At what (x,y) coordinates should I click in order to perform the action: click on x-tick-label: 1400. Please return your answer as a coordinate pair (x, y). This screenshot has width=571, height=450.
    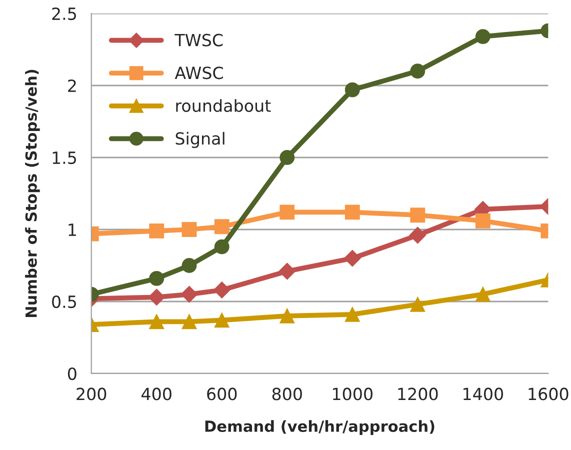
    Looking at the image, I should click on (484, 394).